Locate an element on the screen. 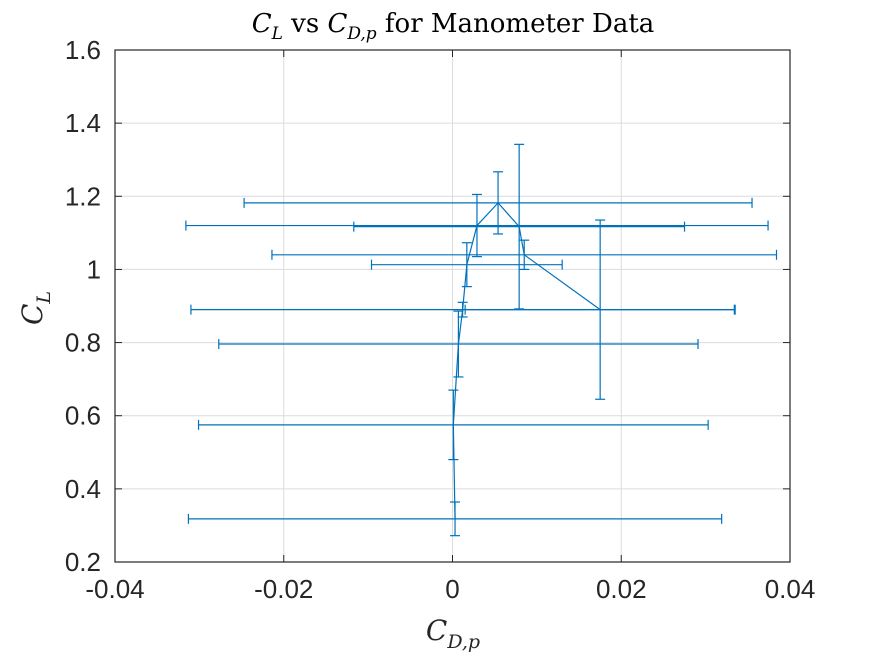 This screenshot has width=875, height=656. y-tick-label: 1.2 is located at coordinates (83, 196).